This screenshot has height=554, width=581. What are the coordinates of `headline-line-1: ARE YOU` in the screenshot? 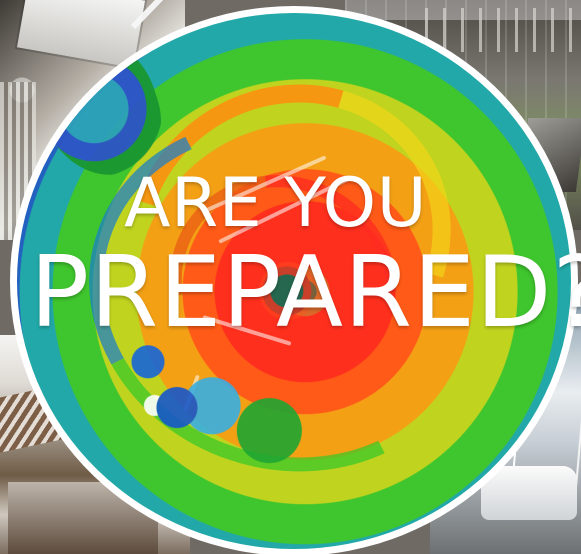 It's located at (275, 203).